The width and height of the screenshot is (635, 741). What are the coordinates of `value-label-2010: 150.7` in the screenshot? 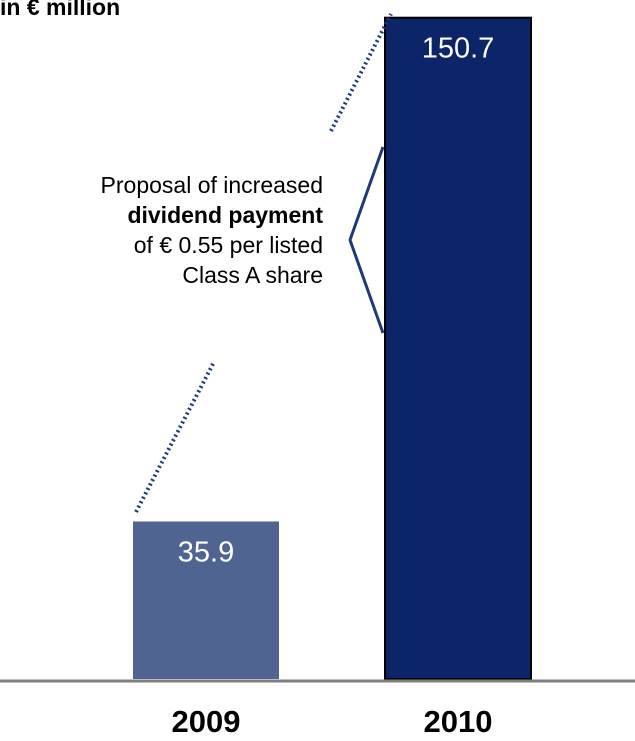 It's located at (458, 49).